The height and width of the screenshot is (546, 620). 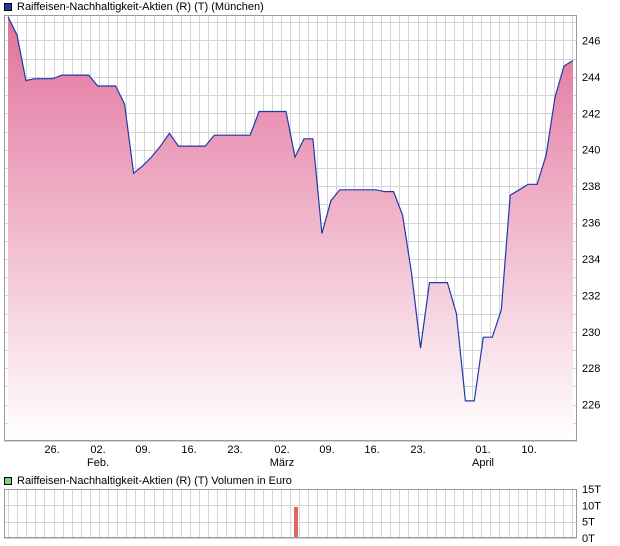 I want to click on y-tick-label: 244, so click(x=591, y=78).